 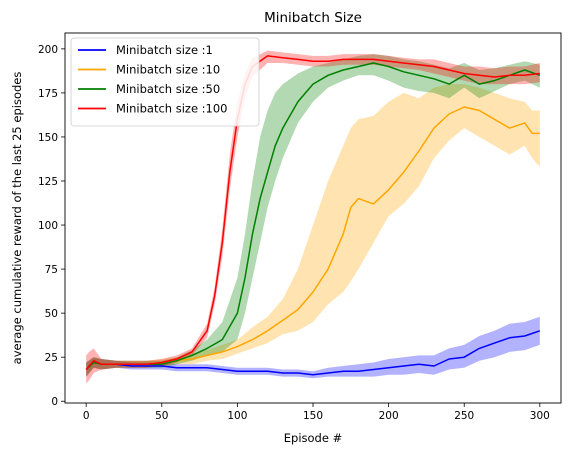 What do you see at coordinates (313, 416) in the screenshot?
I see `x-tick-label: 150` at bounding box center [313, 416].